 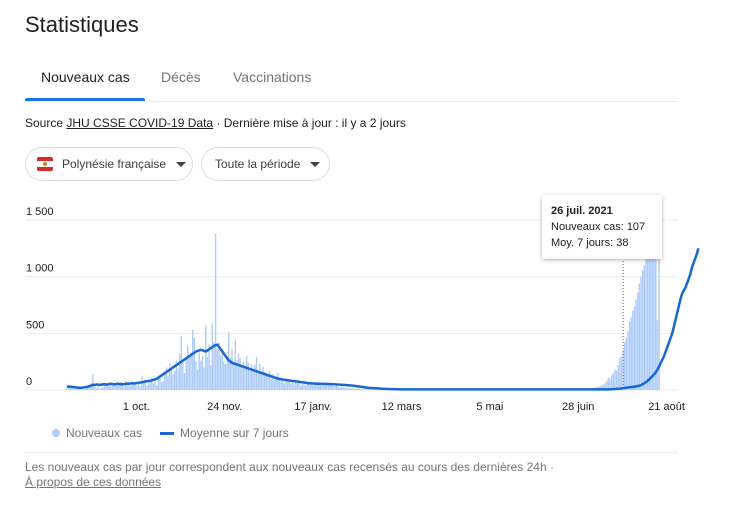 What do you see at coordinates (93, 482) in the screenshot?
I see `about-data-link: À propos de ces données` at bounding box center [93, 482].